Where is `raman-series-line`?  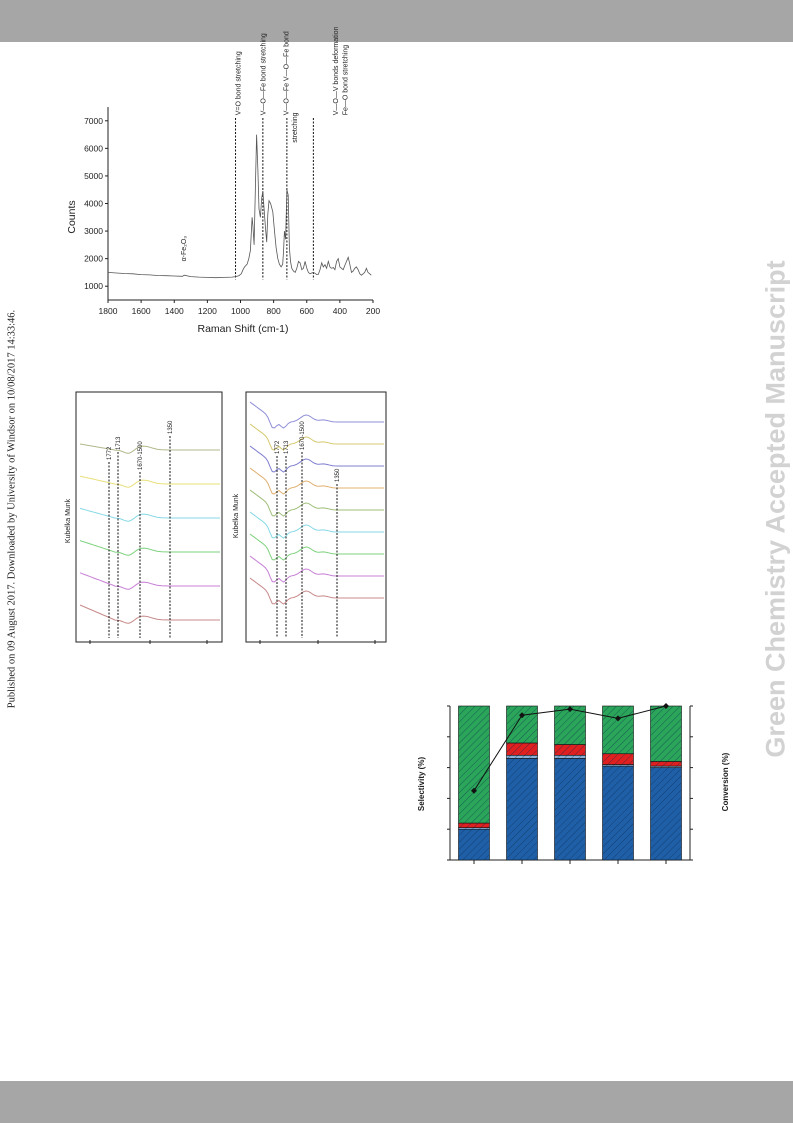 raman-series-line is located at coordinates (239, 206).